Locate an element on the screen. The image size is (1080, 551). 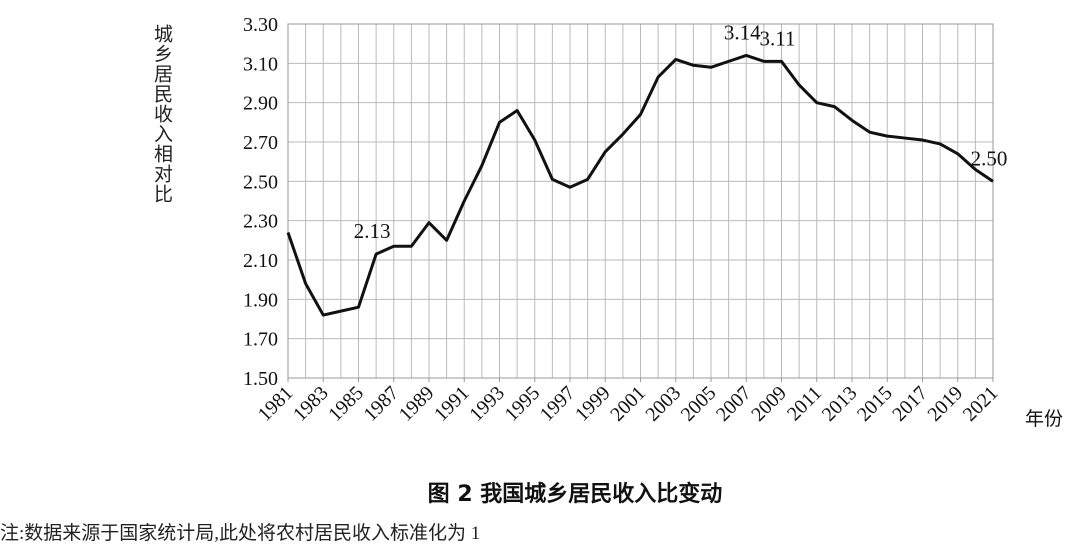
x-tick-label: 2009 is located at coordinates (769, 404).